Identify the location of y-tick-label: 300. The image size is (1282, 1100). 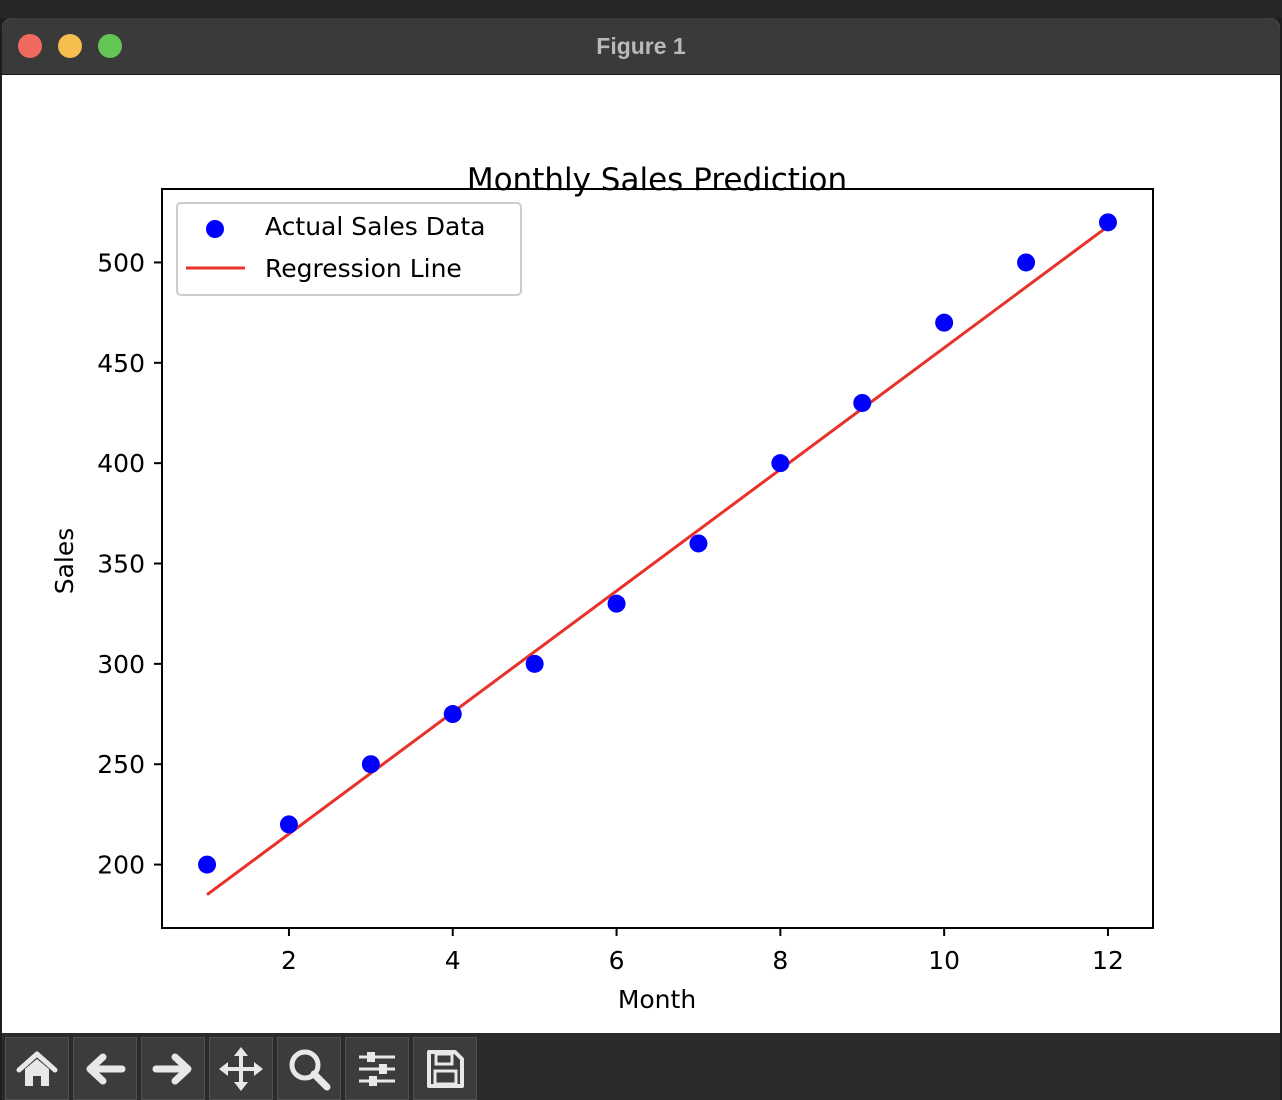
(121, 664).